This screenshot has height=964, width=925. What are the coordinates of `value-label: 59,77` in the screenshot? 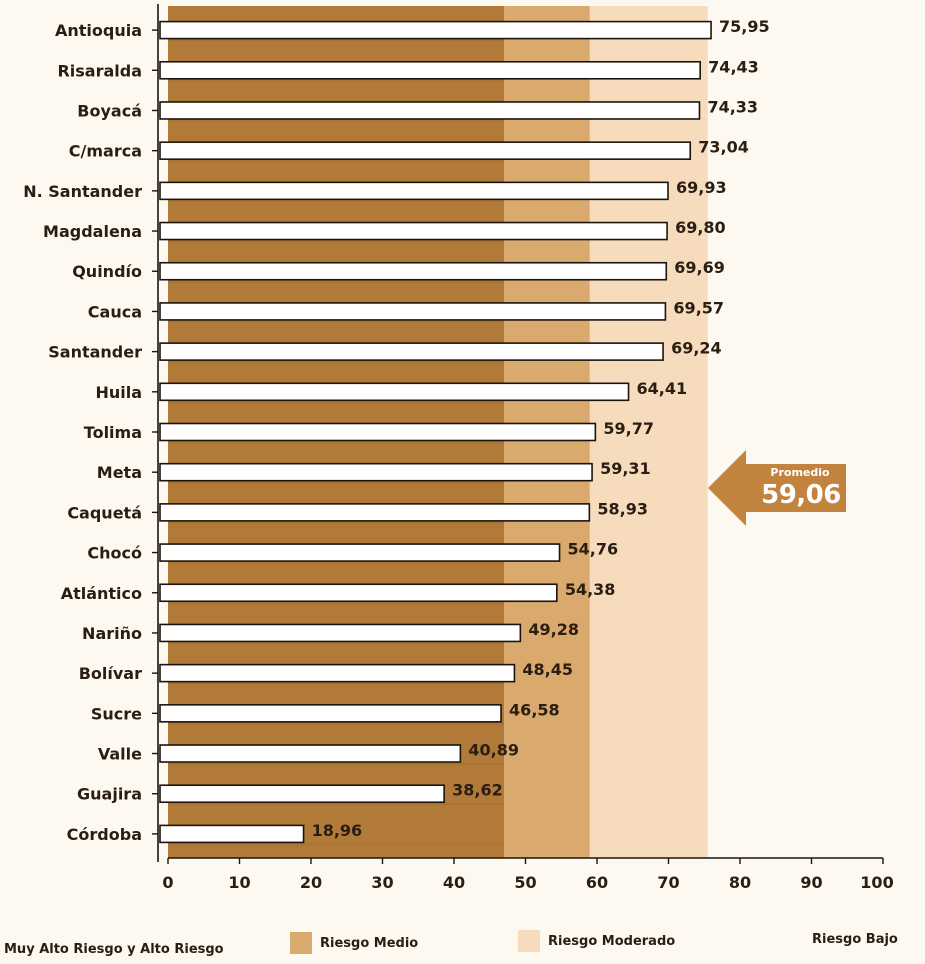 It's located at (628, 428).